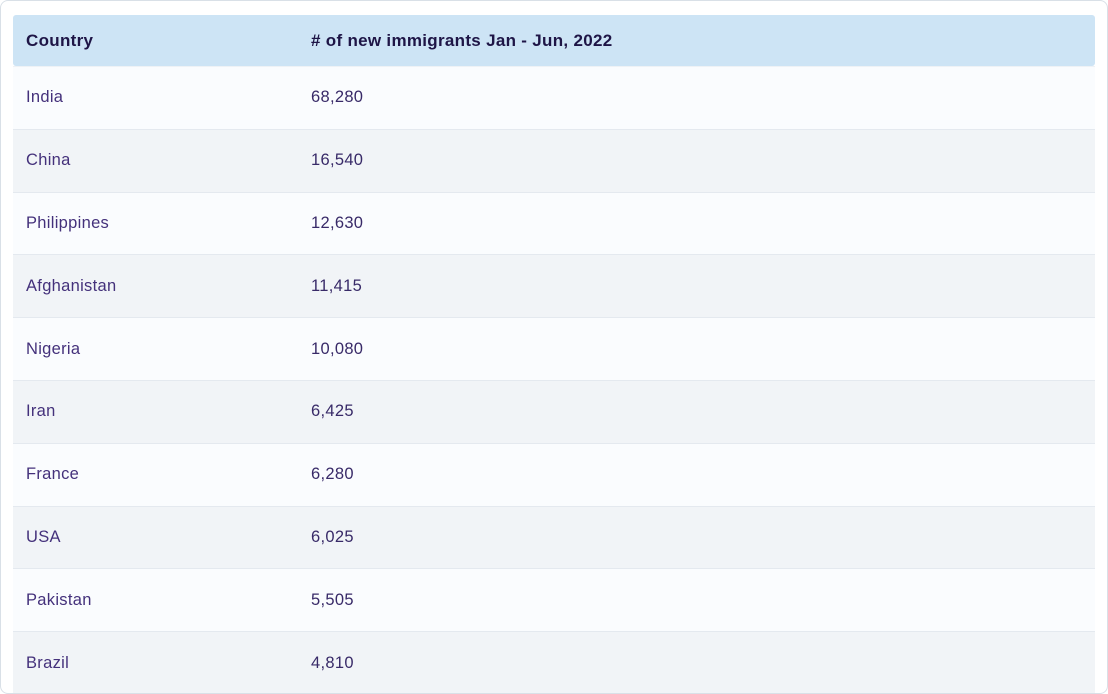  I want to click on table-row: Philippines 12,630, so click(554, 223).